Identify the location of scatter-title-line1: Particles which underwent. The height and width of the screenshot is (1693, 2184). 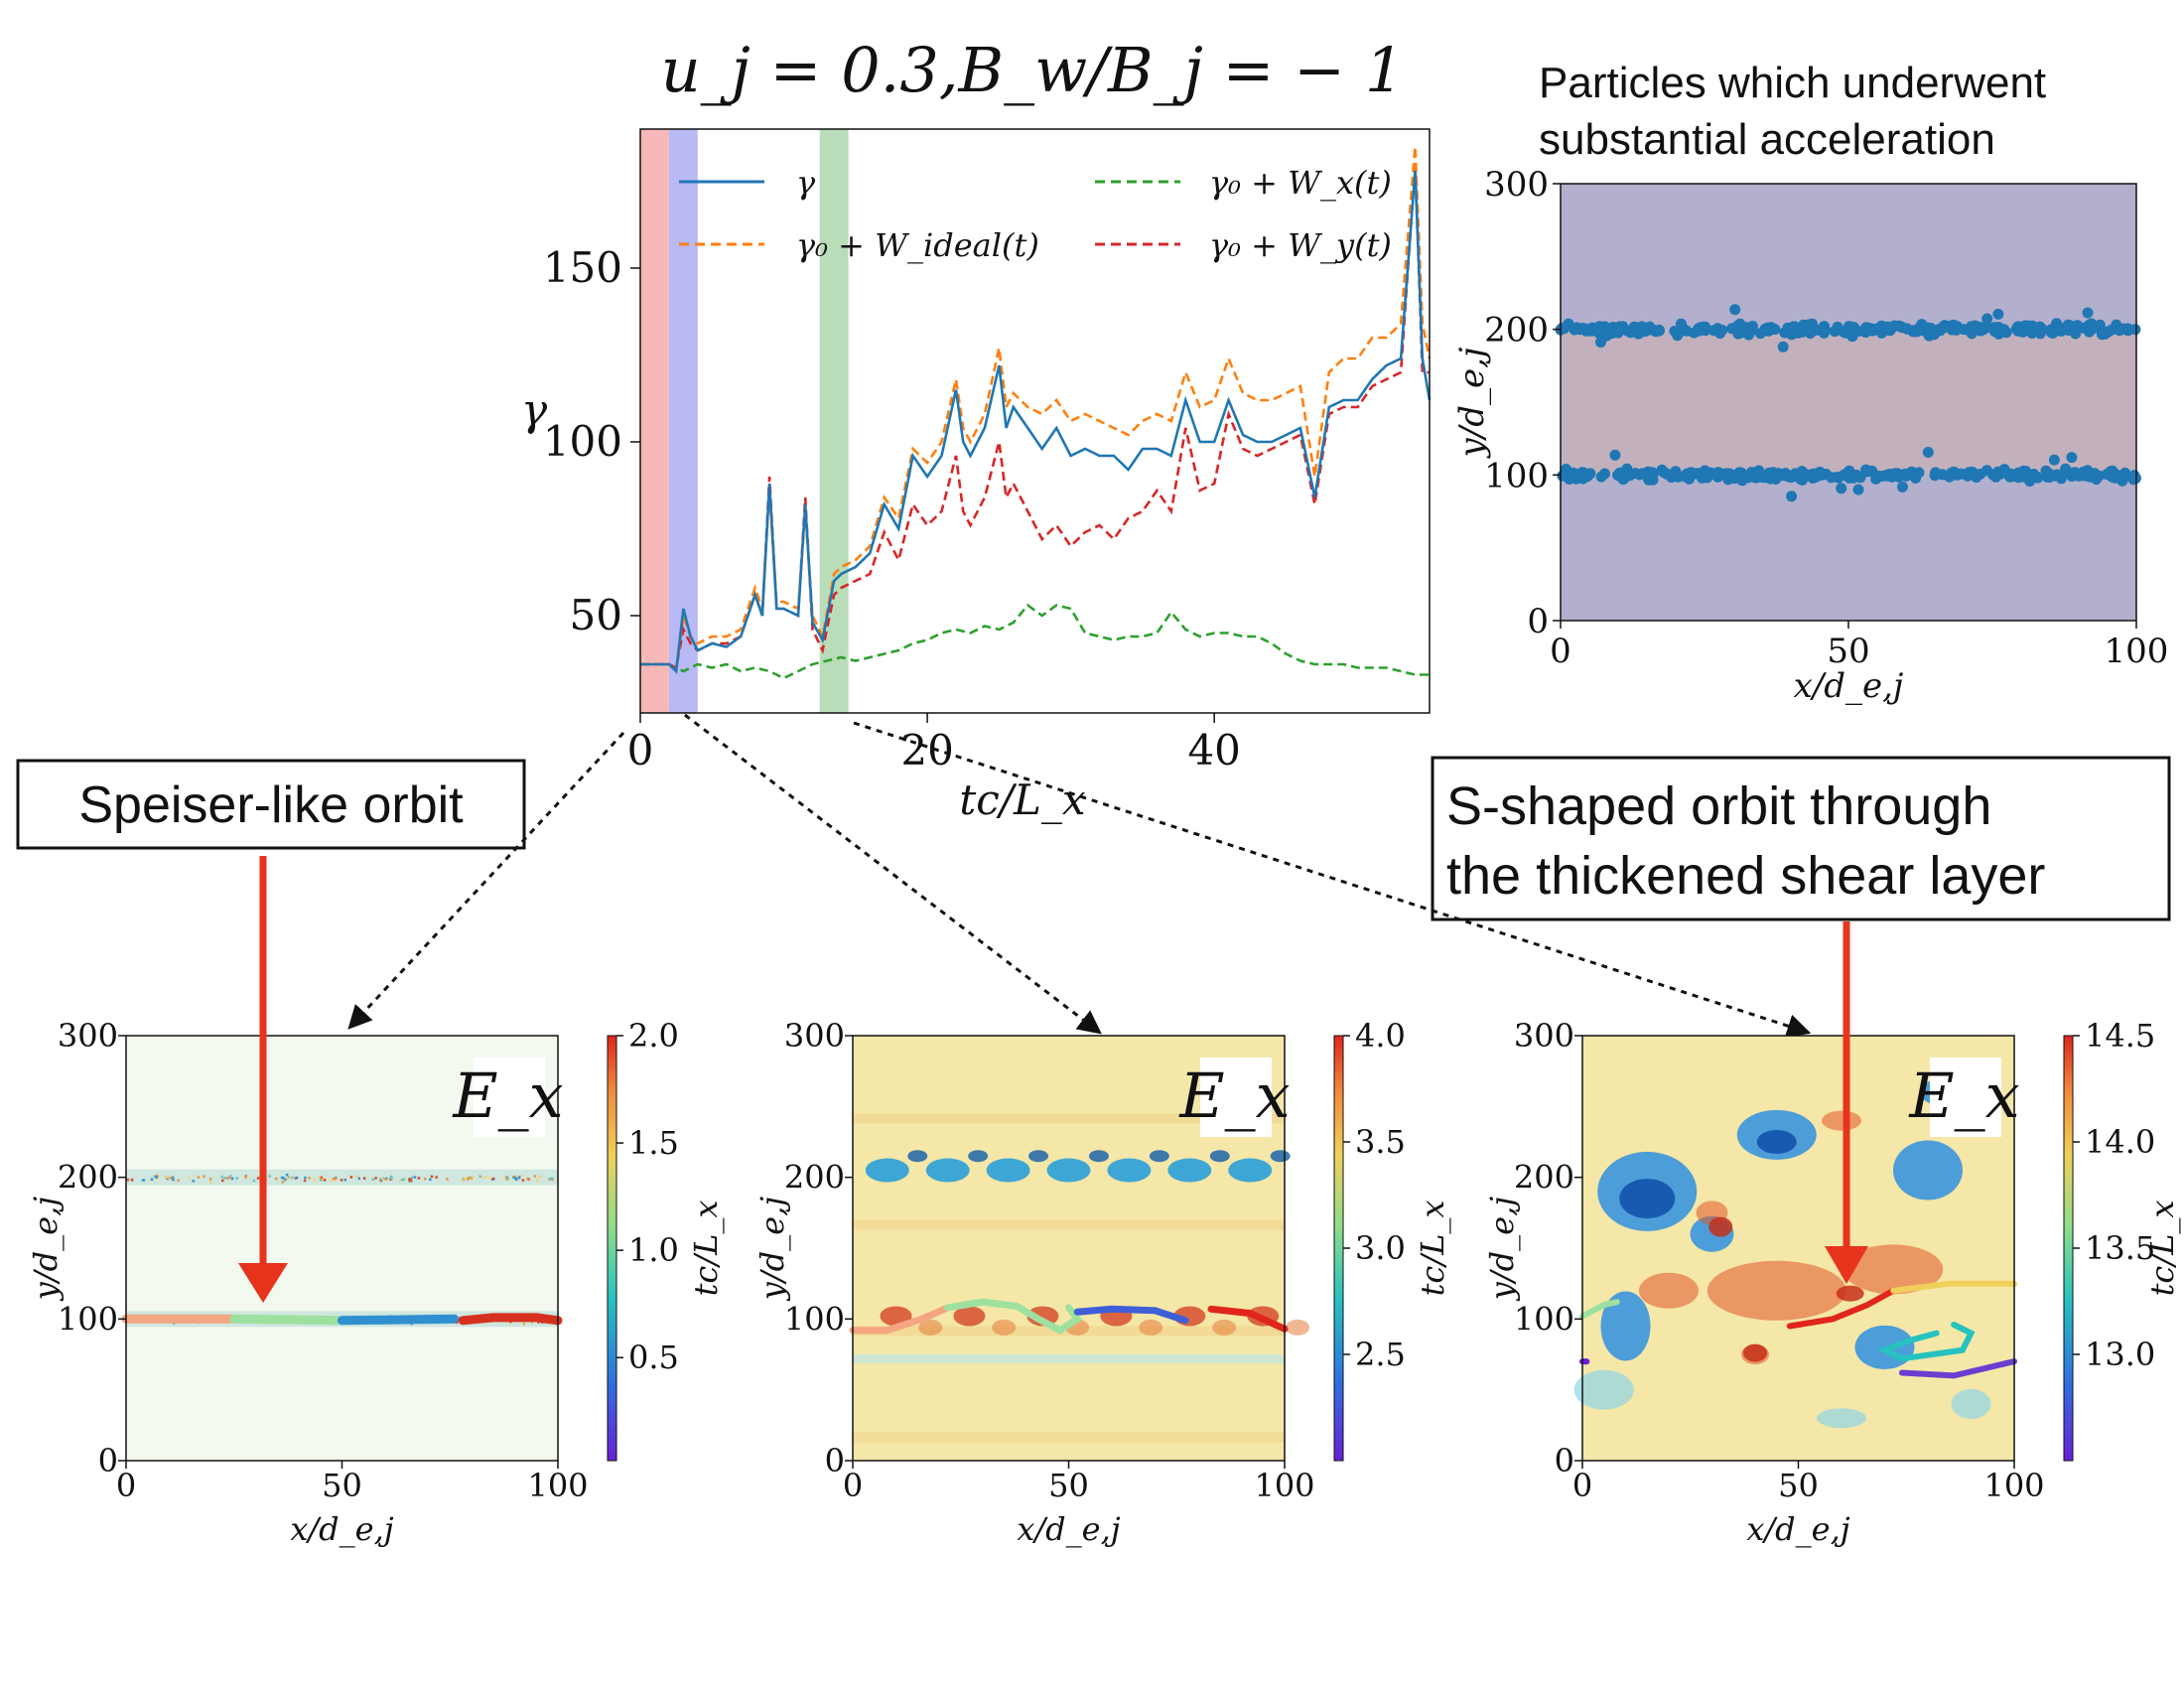
(1792, 83).